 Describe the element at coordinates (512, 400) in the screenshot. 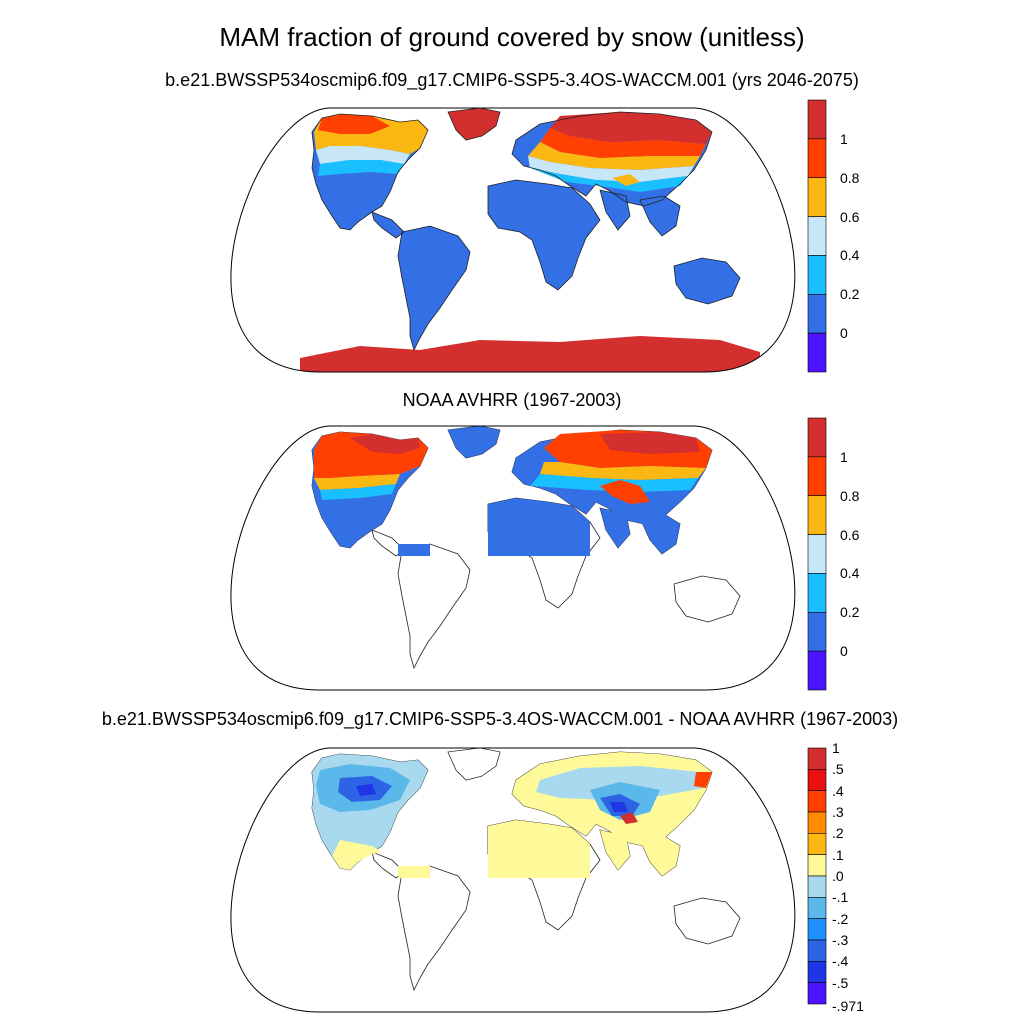

I see `panel-2-subtitle: NOAA AVHRR (1967-2003)` at that location.